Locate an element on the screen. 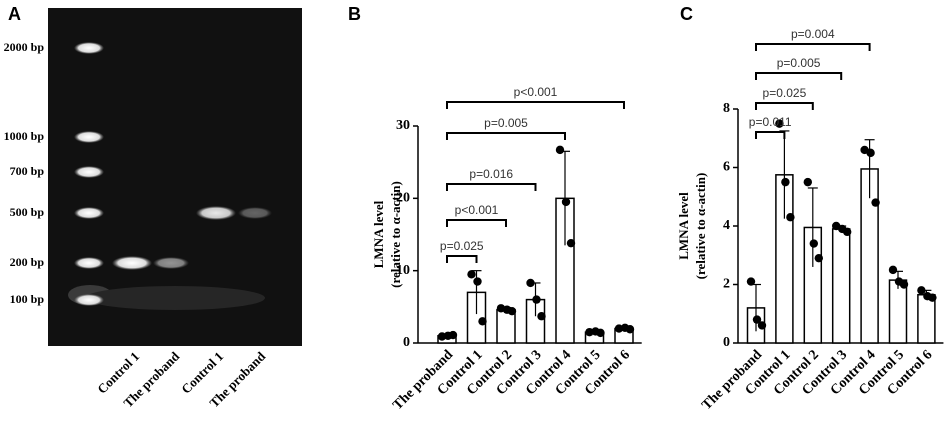 The image size is (948, 429). marker-label: 700 bp is located at coordinates (27, 171).